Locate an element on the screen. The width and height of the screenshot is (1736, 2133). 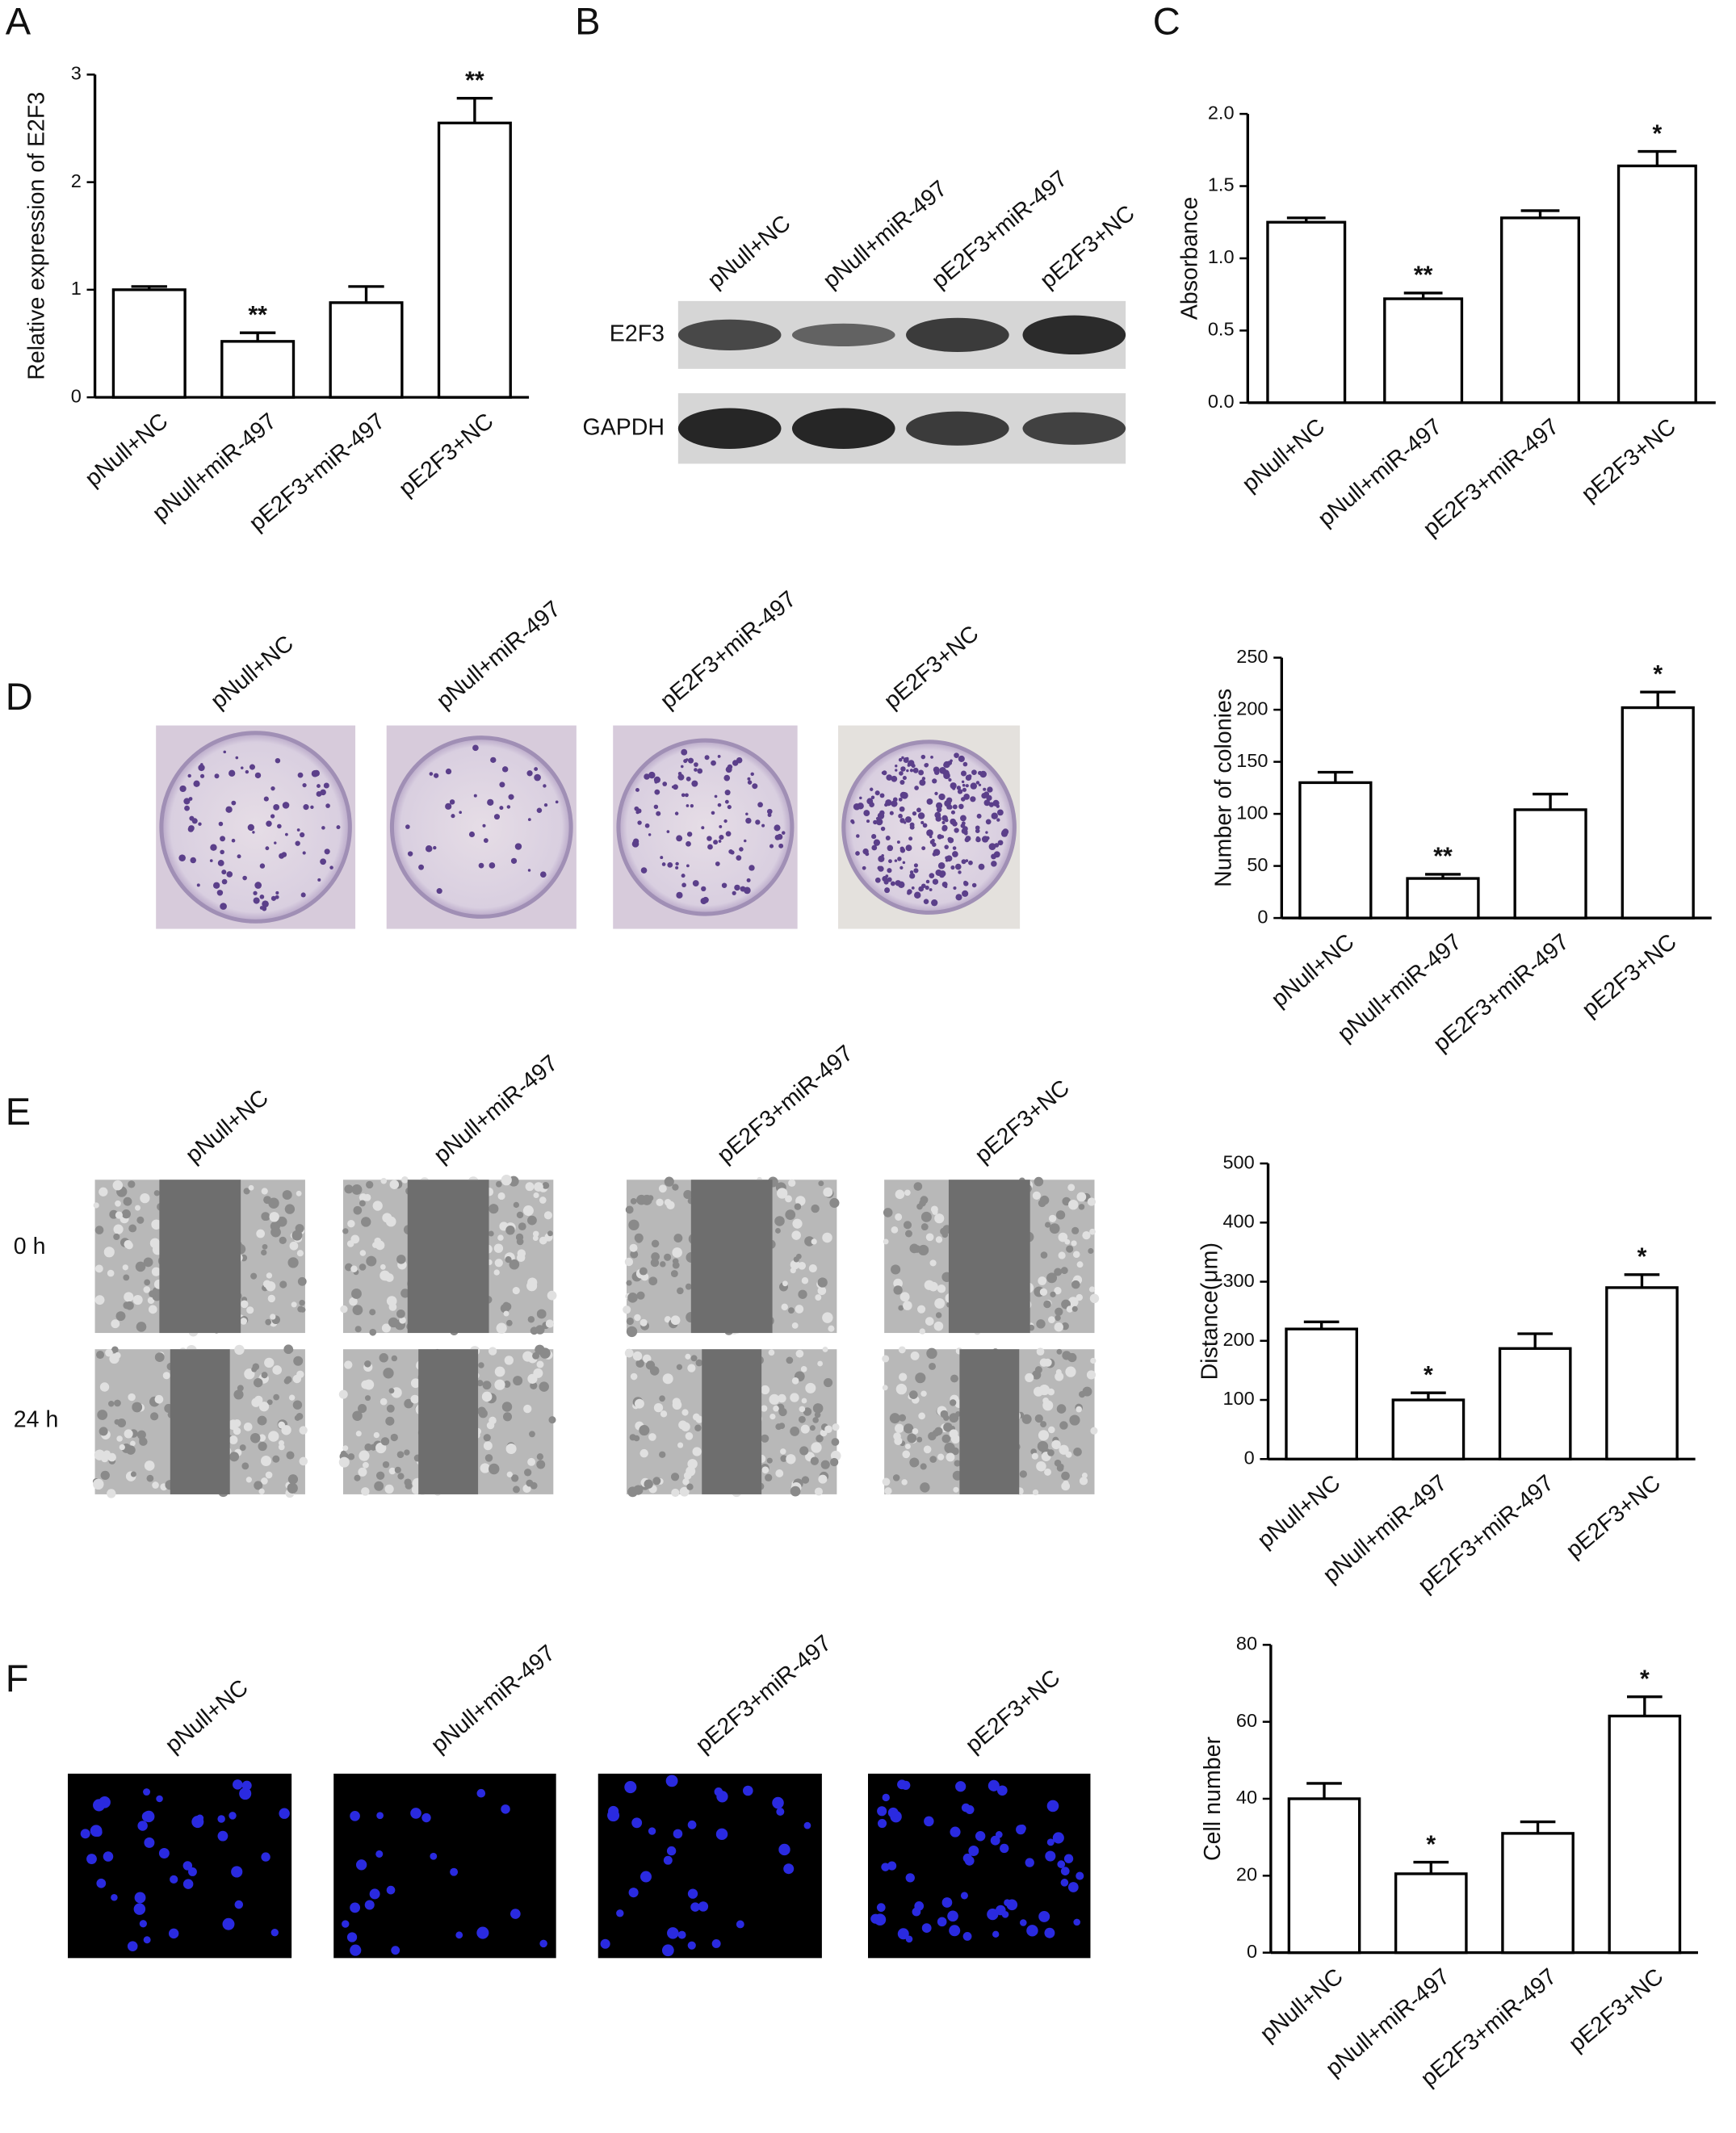
y-tick-label: 1 is located at coordinates (76, 288).